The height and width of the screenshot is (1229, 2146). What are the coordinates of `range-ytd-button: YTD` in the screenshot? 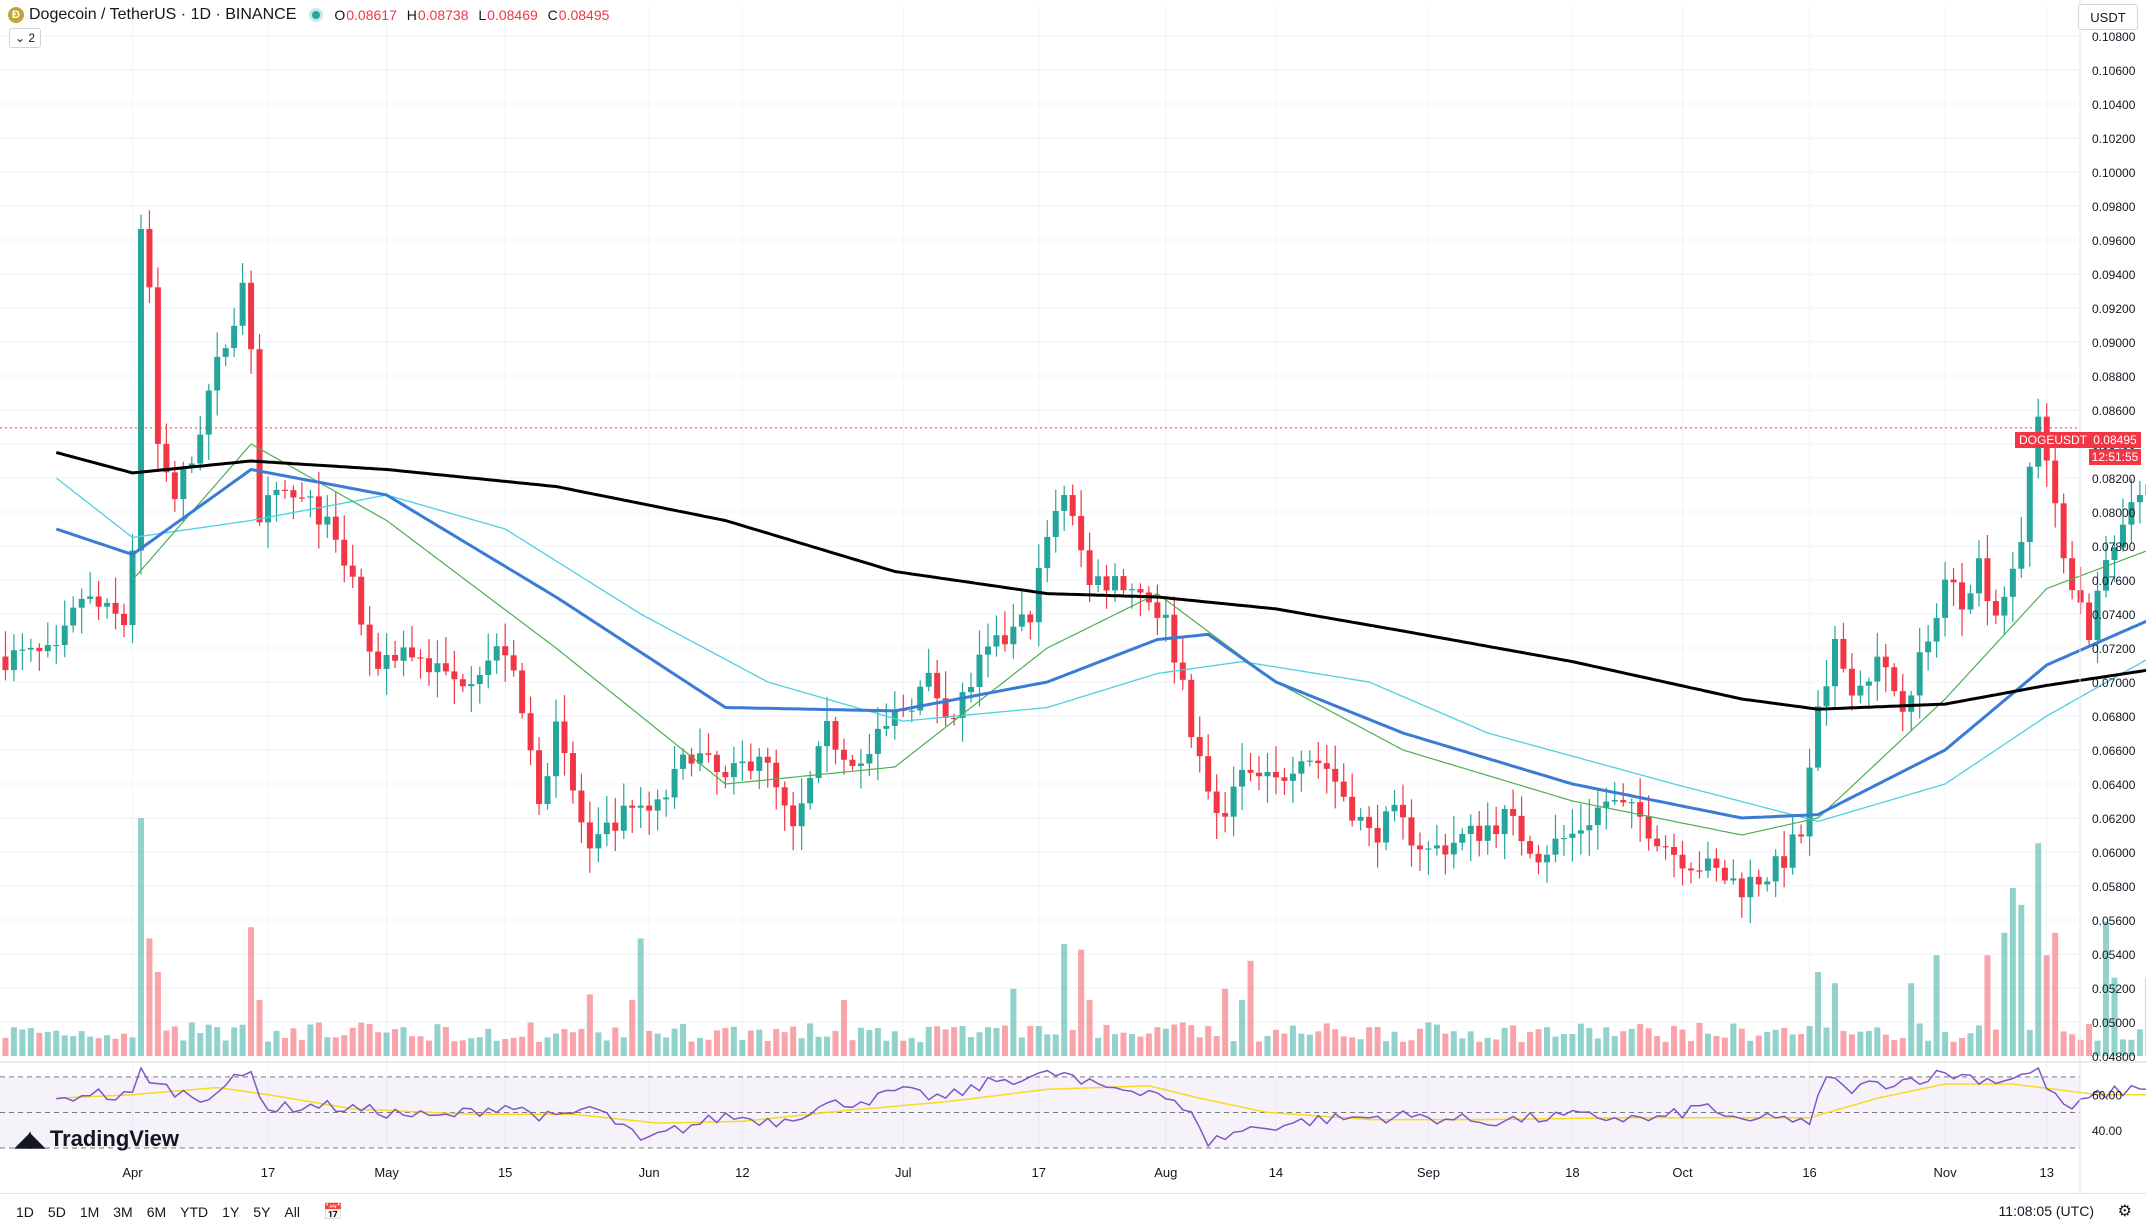 It's located at (194, 1212).